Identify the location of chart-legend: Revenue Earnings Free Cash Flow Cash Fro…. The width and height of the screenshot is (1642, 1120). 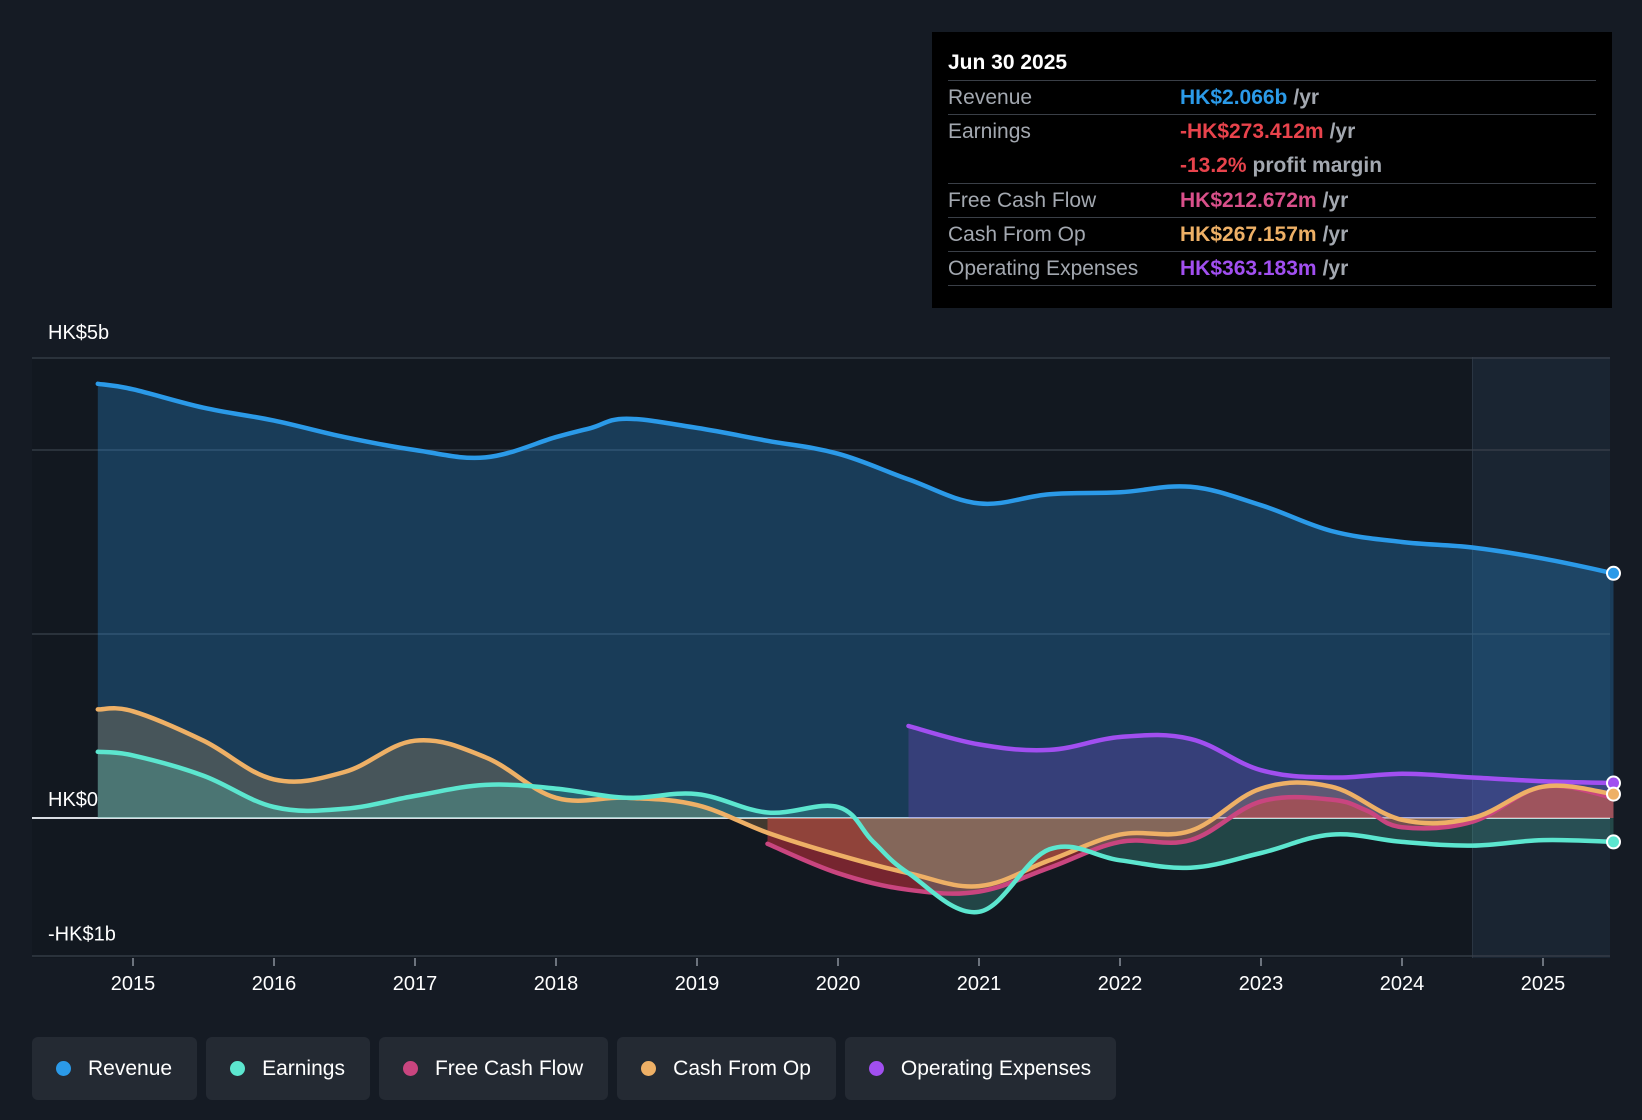
(574, 1068).